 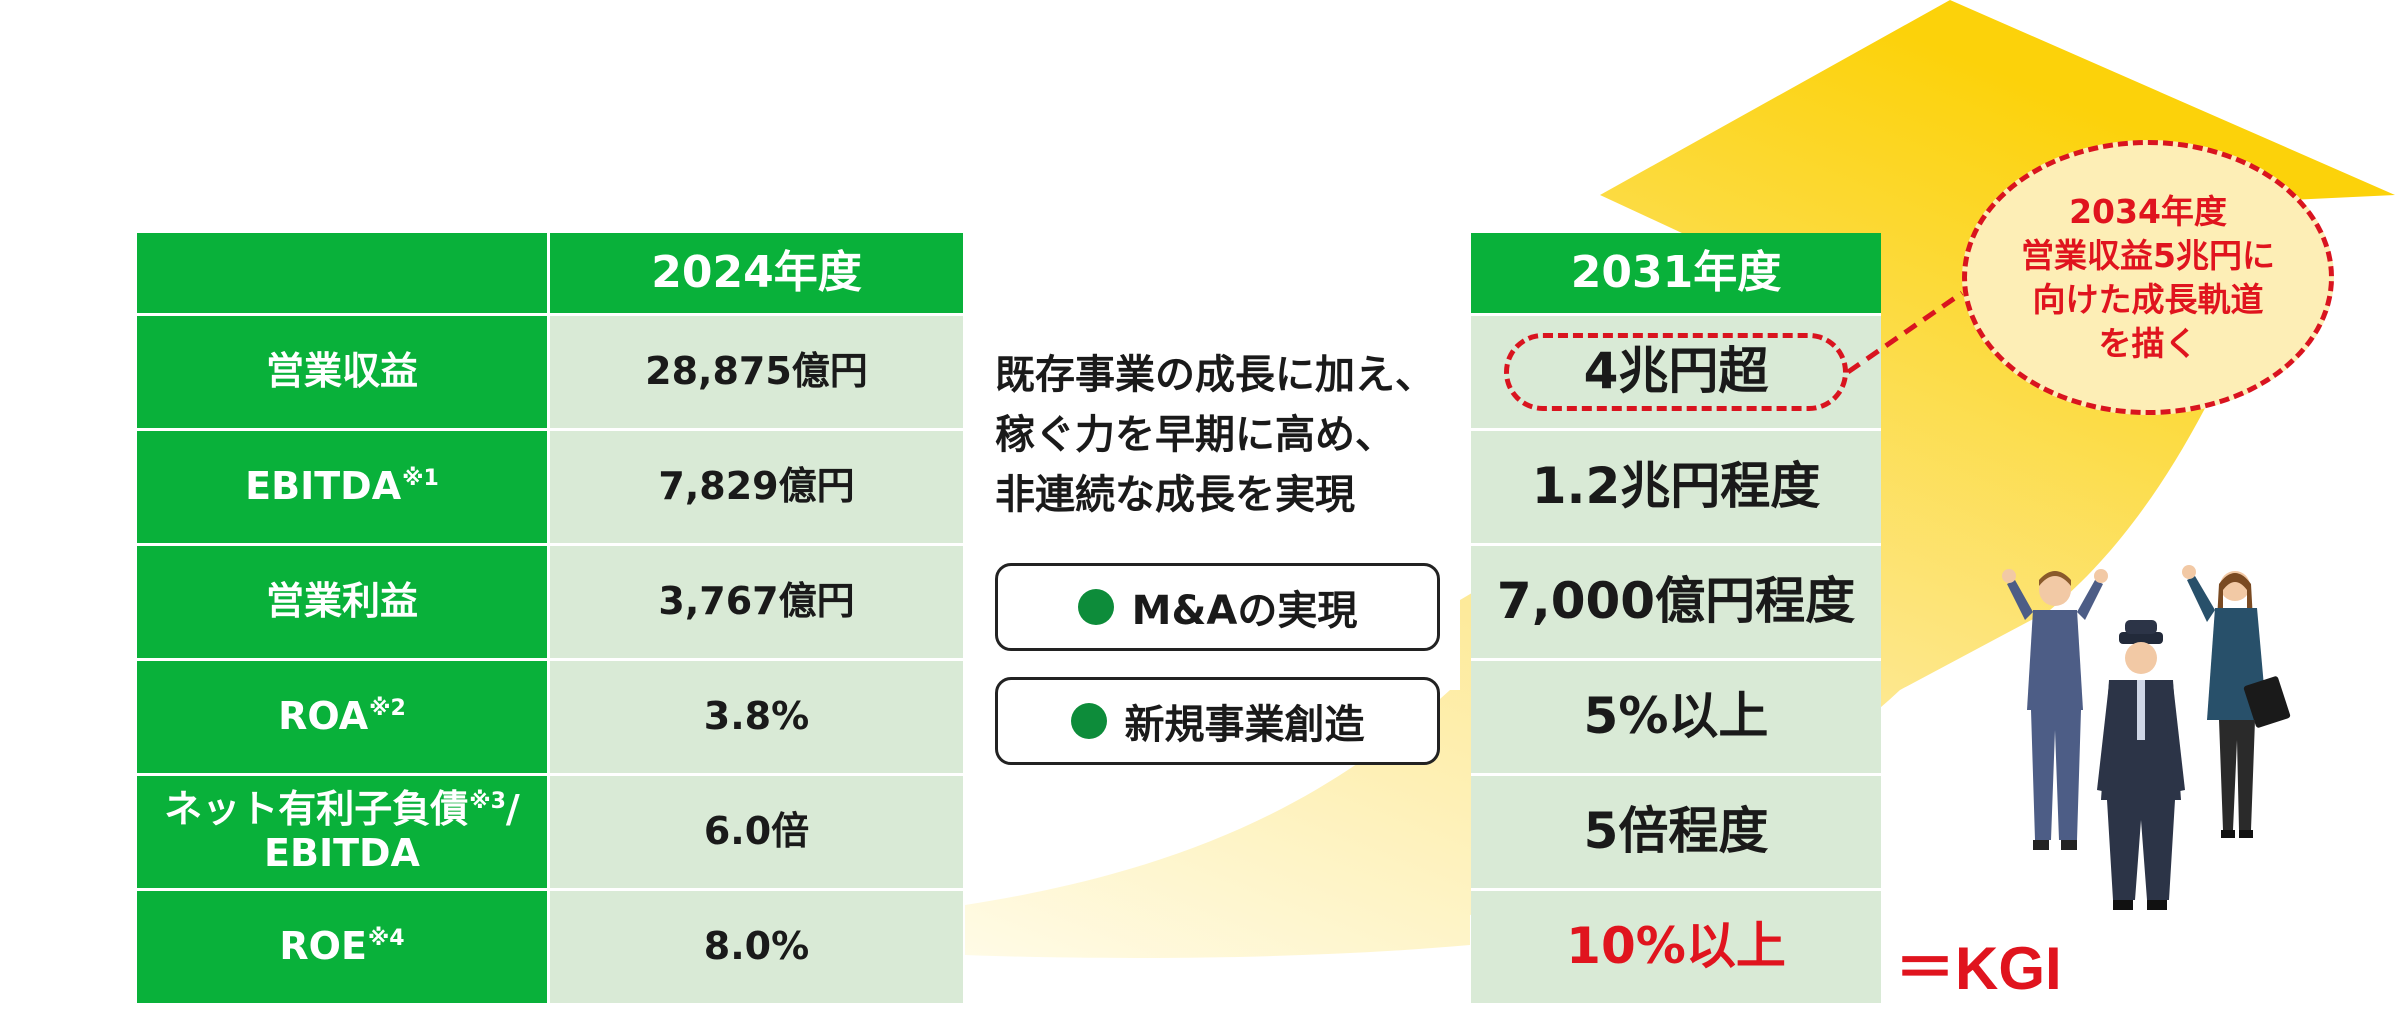 I want to click on fy2031-header: 2031年度, so click(x=1676, y=273).